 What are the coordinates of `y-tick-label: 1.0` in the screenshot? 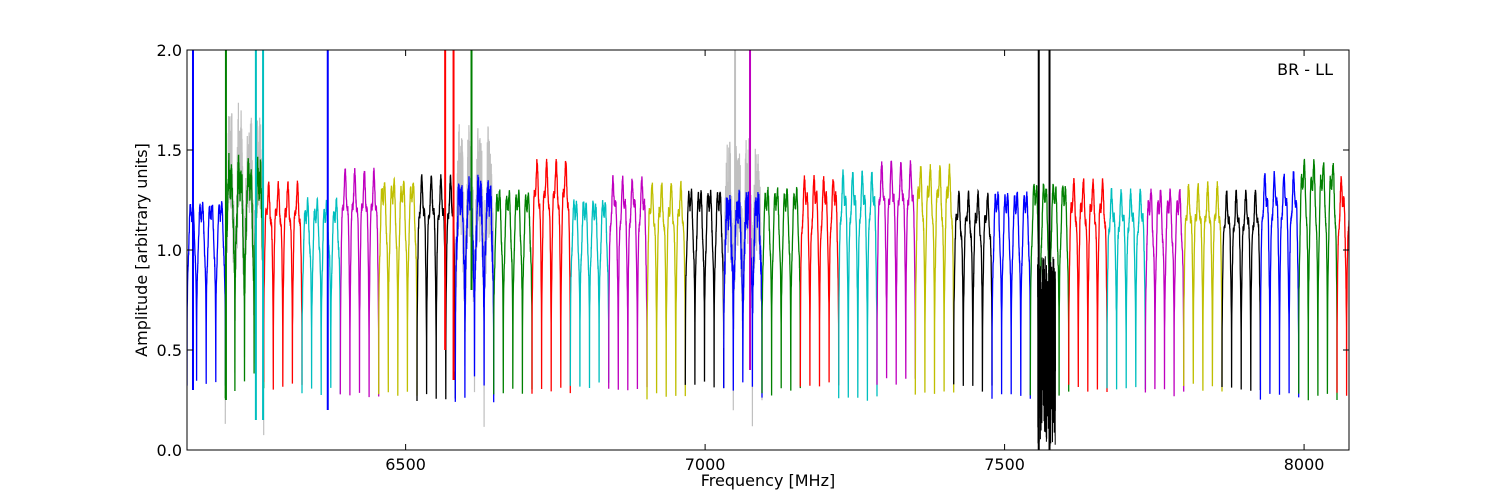 It's located at (169, 250).